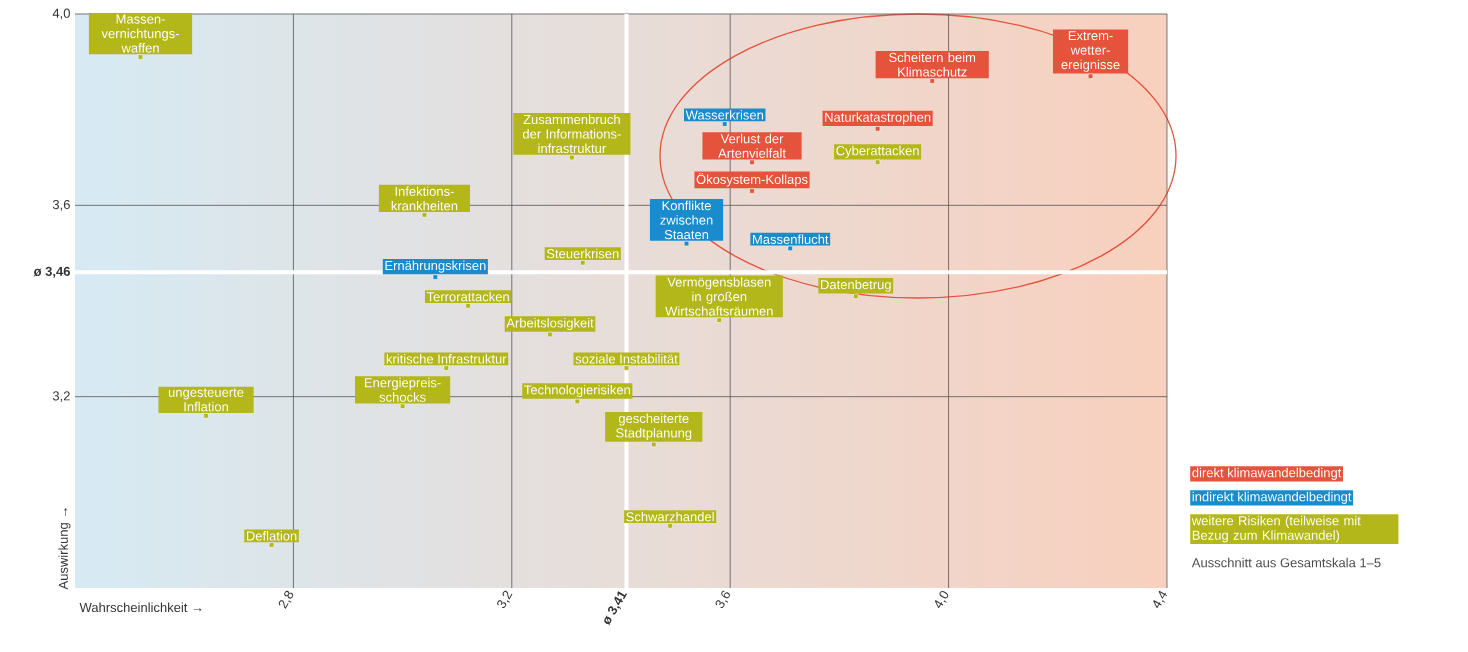 This screenshot has height=652, width=1468. I want to click on x-tick-label: 3,2, so click(505, 599).